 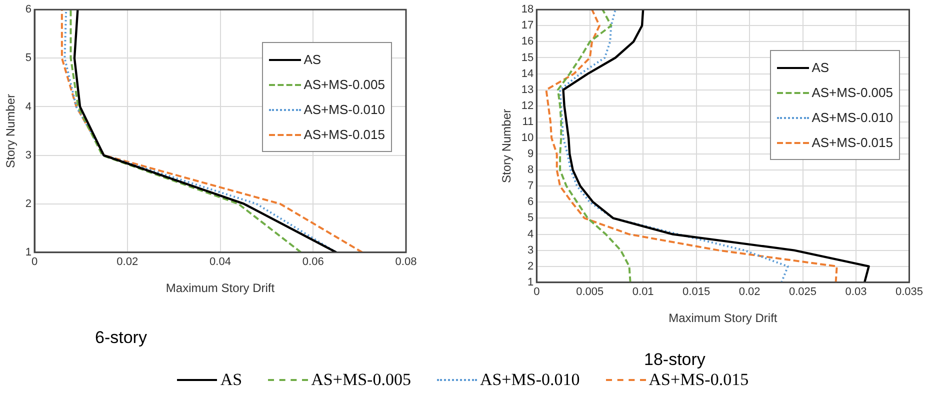 What do you see at coordinates (361, 379) in the screenshot?
I see `text: AS+MS-0.005` at bounding box center [361, 379].